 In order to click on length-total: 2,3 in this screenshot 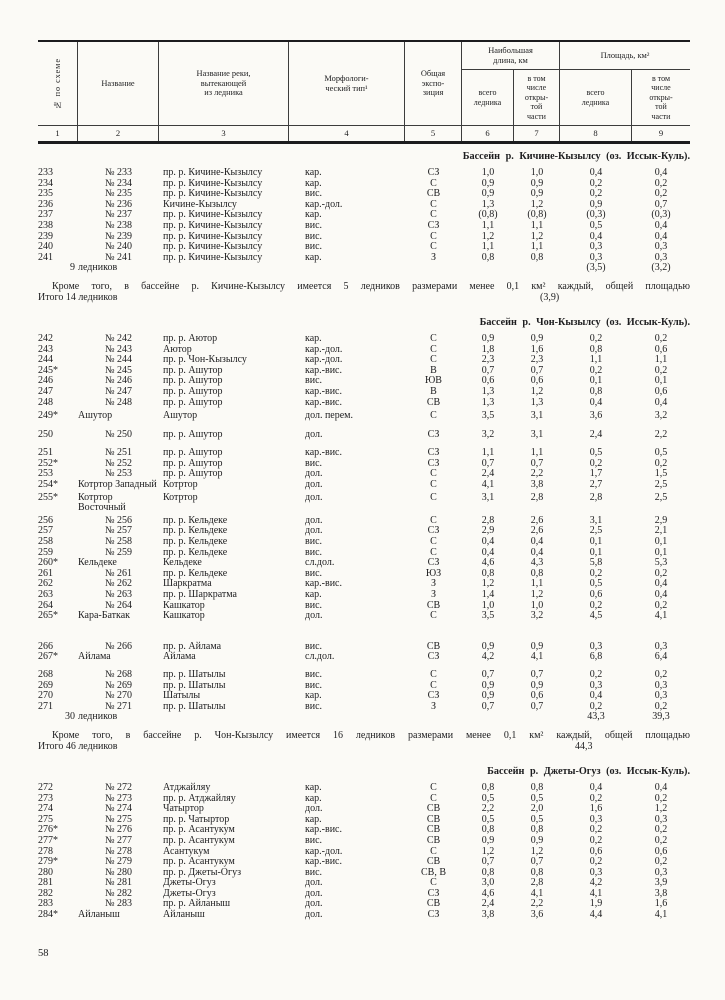, I will do `click(488, 360)`.